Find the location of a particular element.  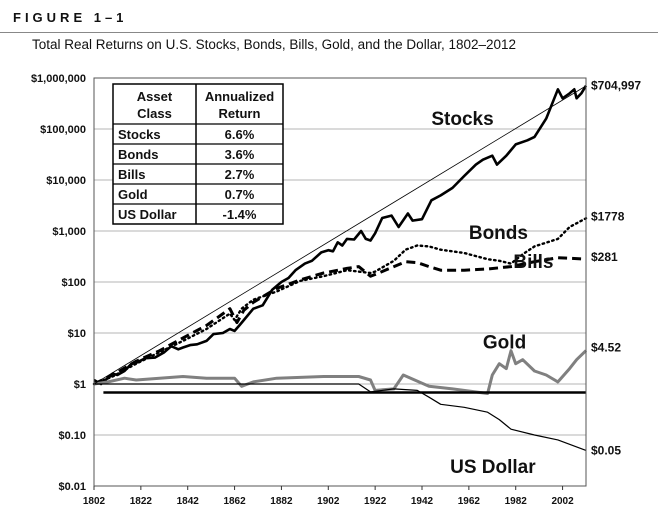

y-tick-label: $10 is located at coordinates (77, 334).